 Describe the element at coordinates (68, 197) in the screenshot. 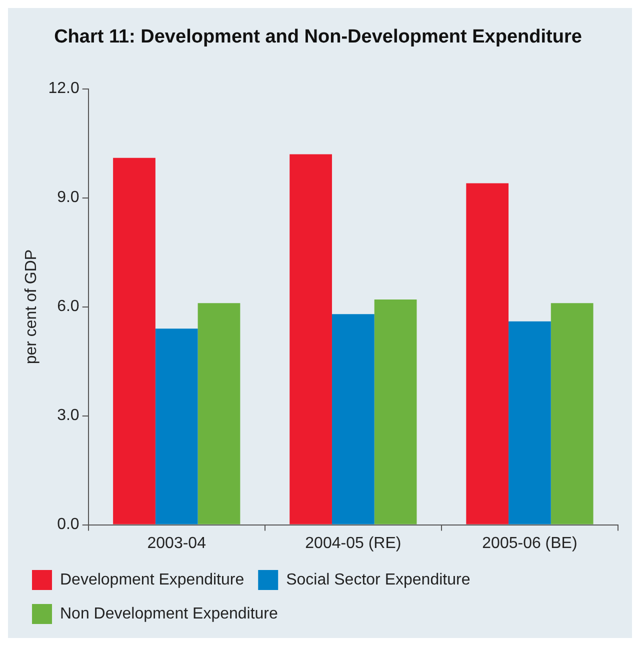

I see `y-tick-label: 9.0` at that location.